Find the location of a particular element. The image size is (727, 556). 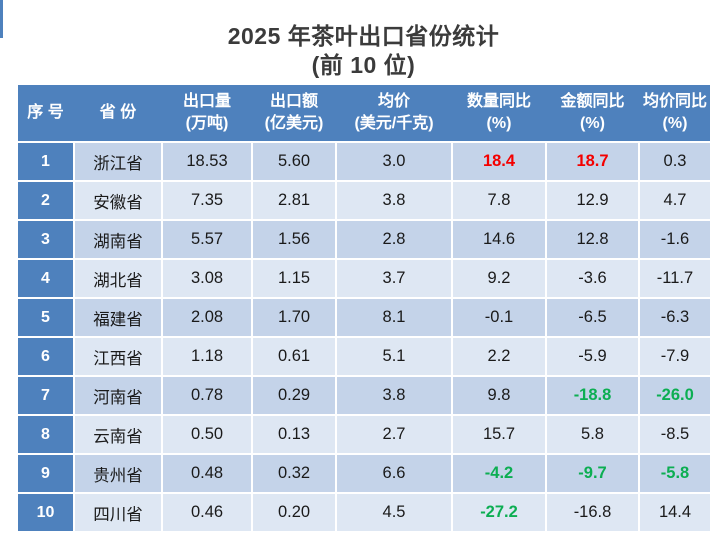

cell-avg-price: 3.0 is located at coordinates (394, 161).